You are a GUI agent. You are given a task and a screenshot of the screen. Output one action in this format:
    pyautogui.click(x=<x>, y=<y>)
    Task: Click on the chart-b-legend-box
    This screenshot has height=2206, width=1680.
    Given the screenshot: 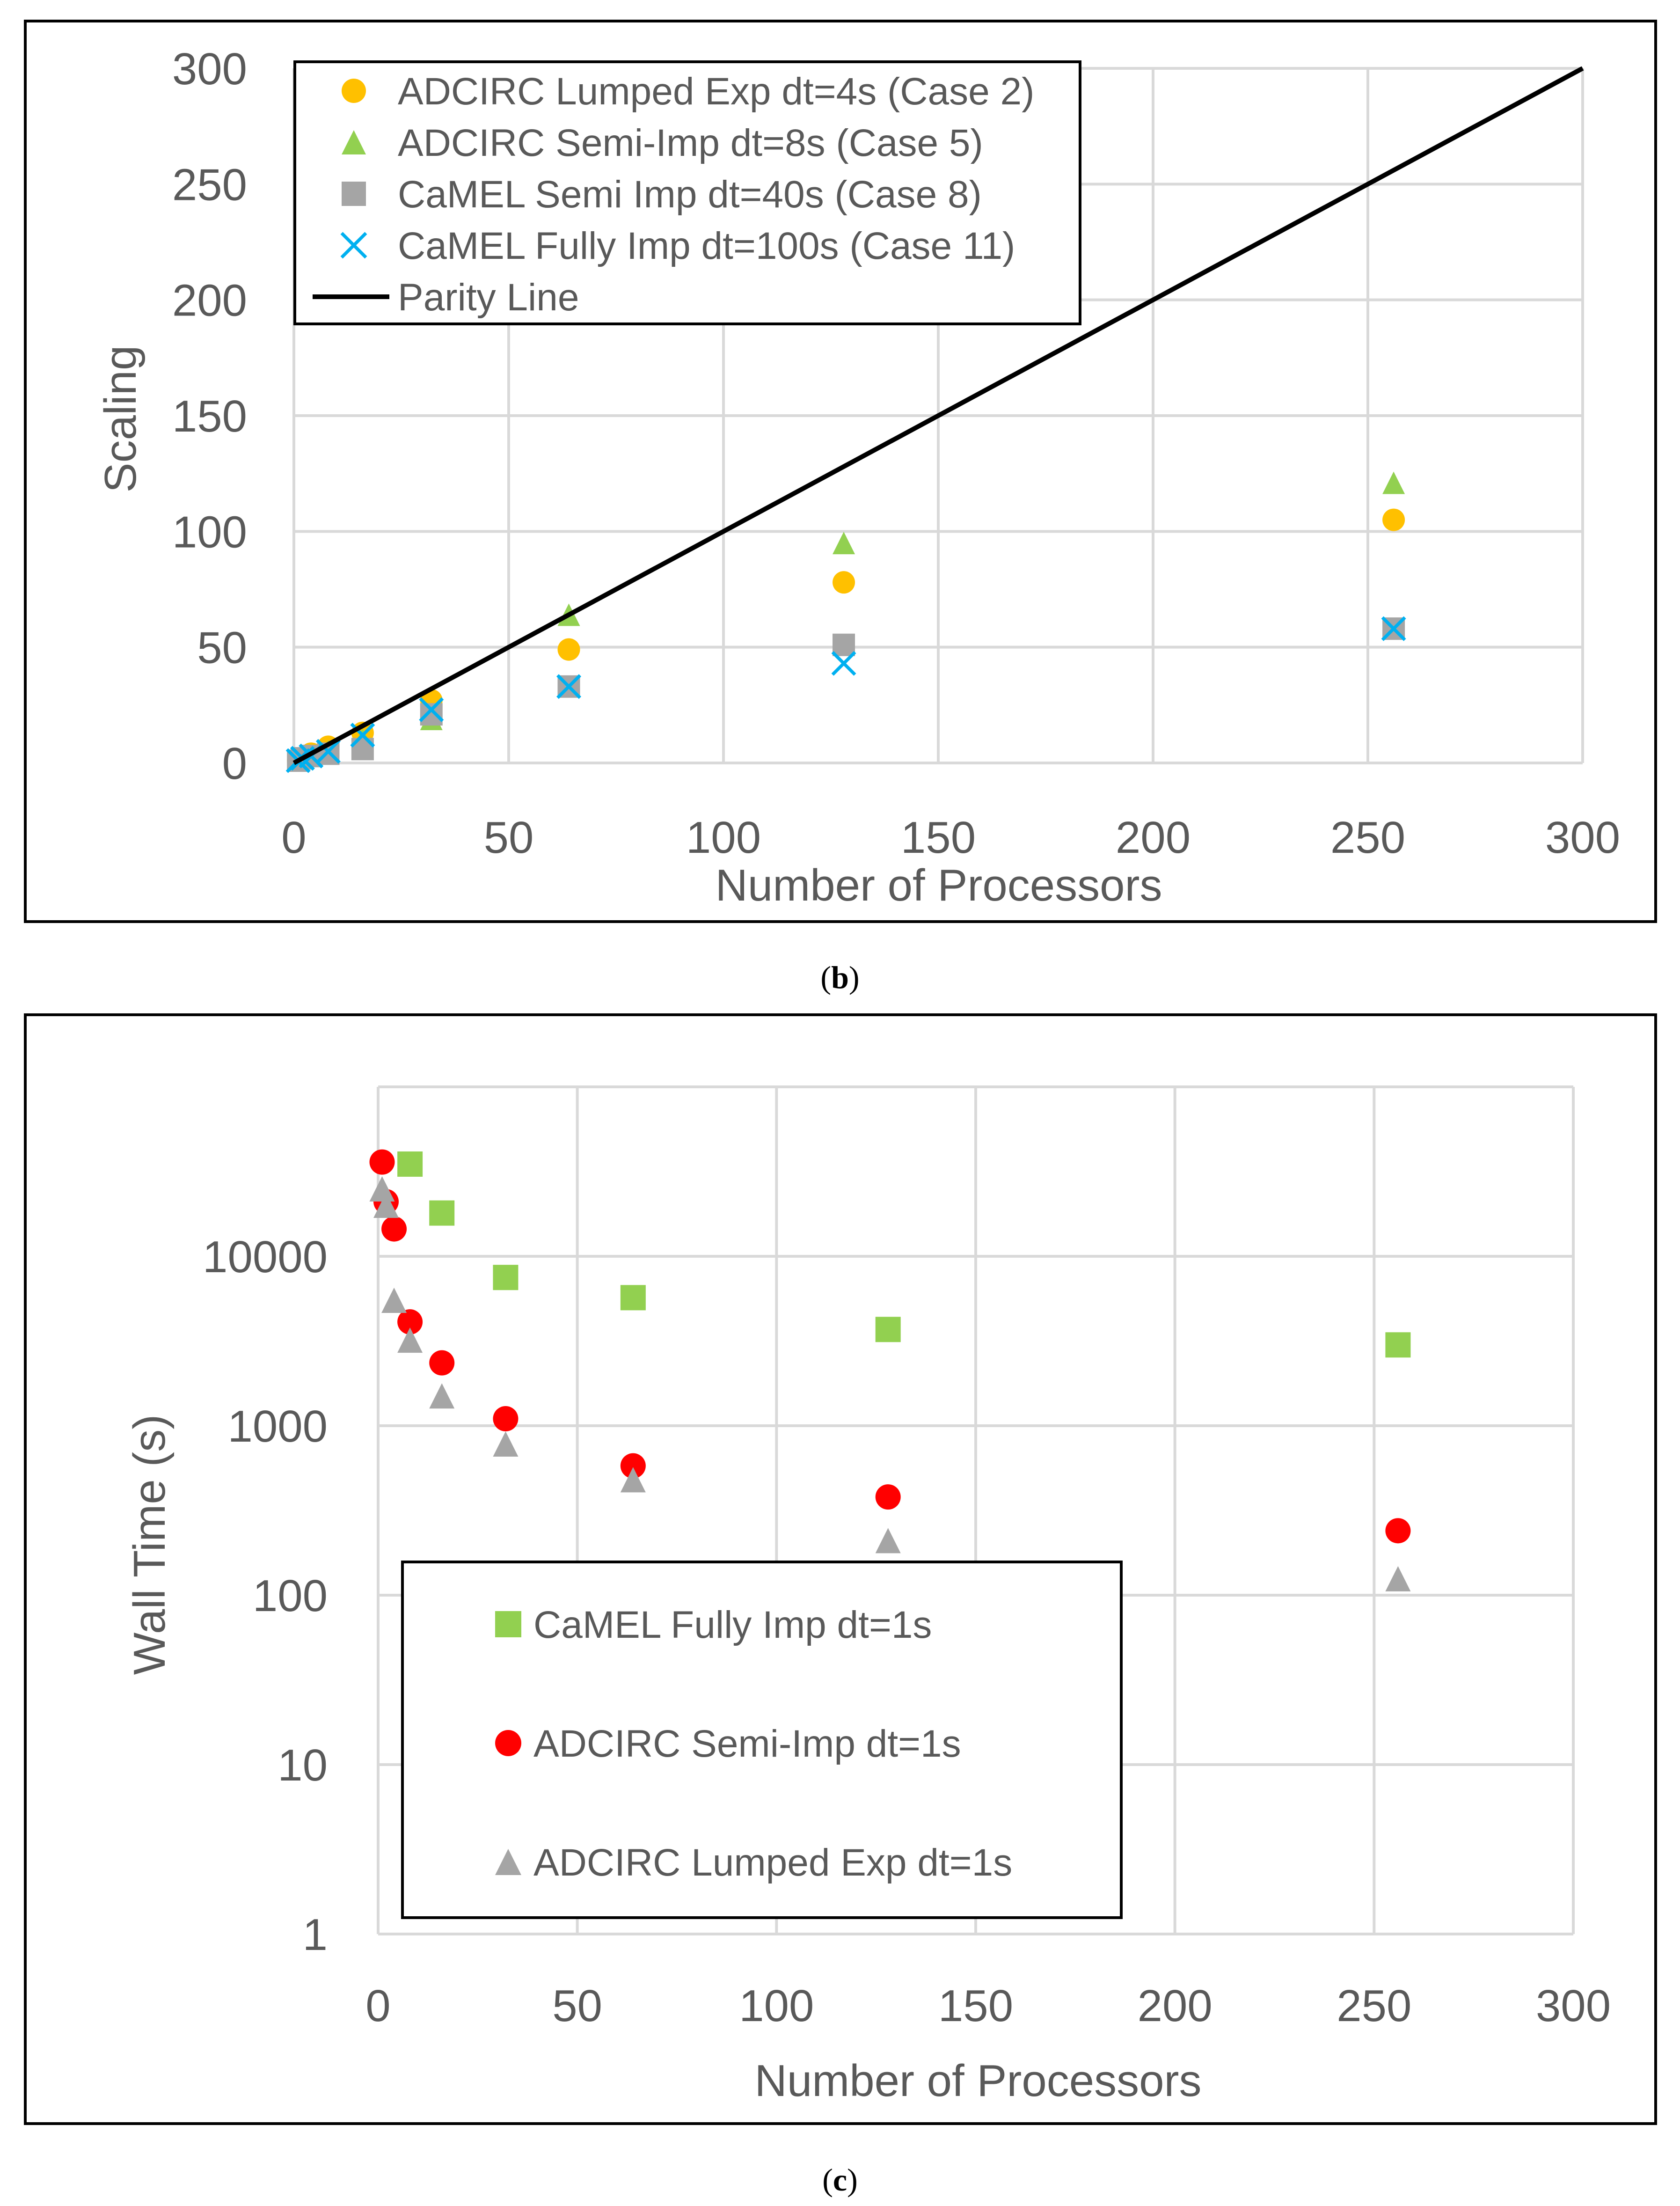 What is the action you would take?
    pyautogui.click(x=687, y=192)
    